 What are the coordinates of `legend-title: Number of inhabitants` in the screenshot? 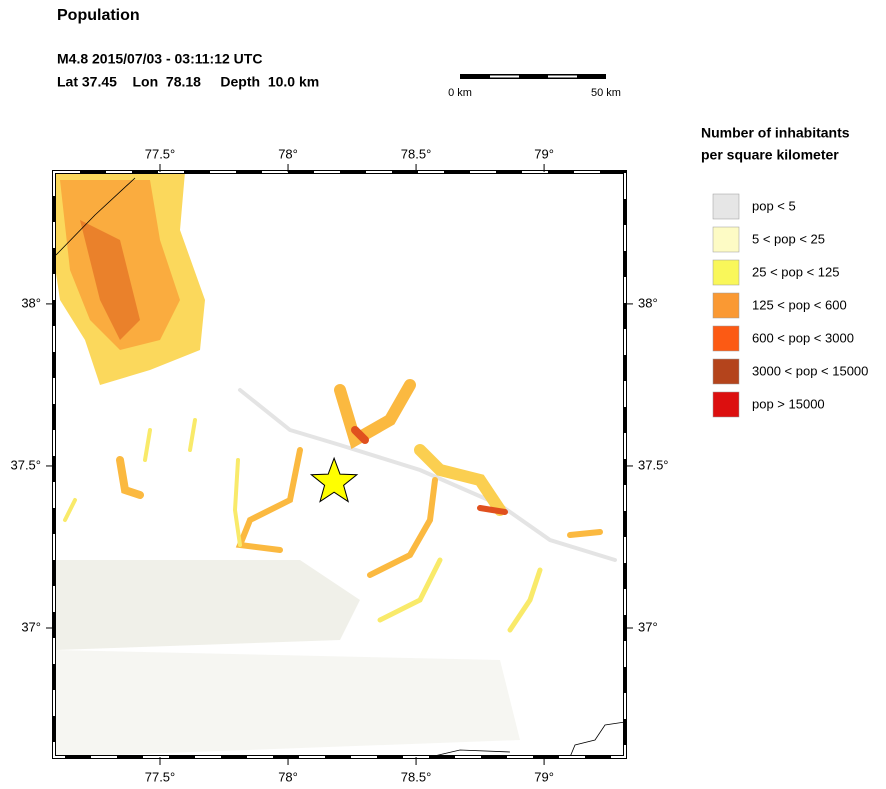 It's located at (775, 133).